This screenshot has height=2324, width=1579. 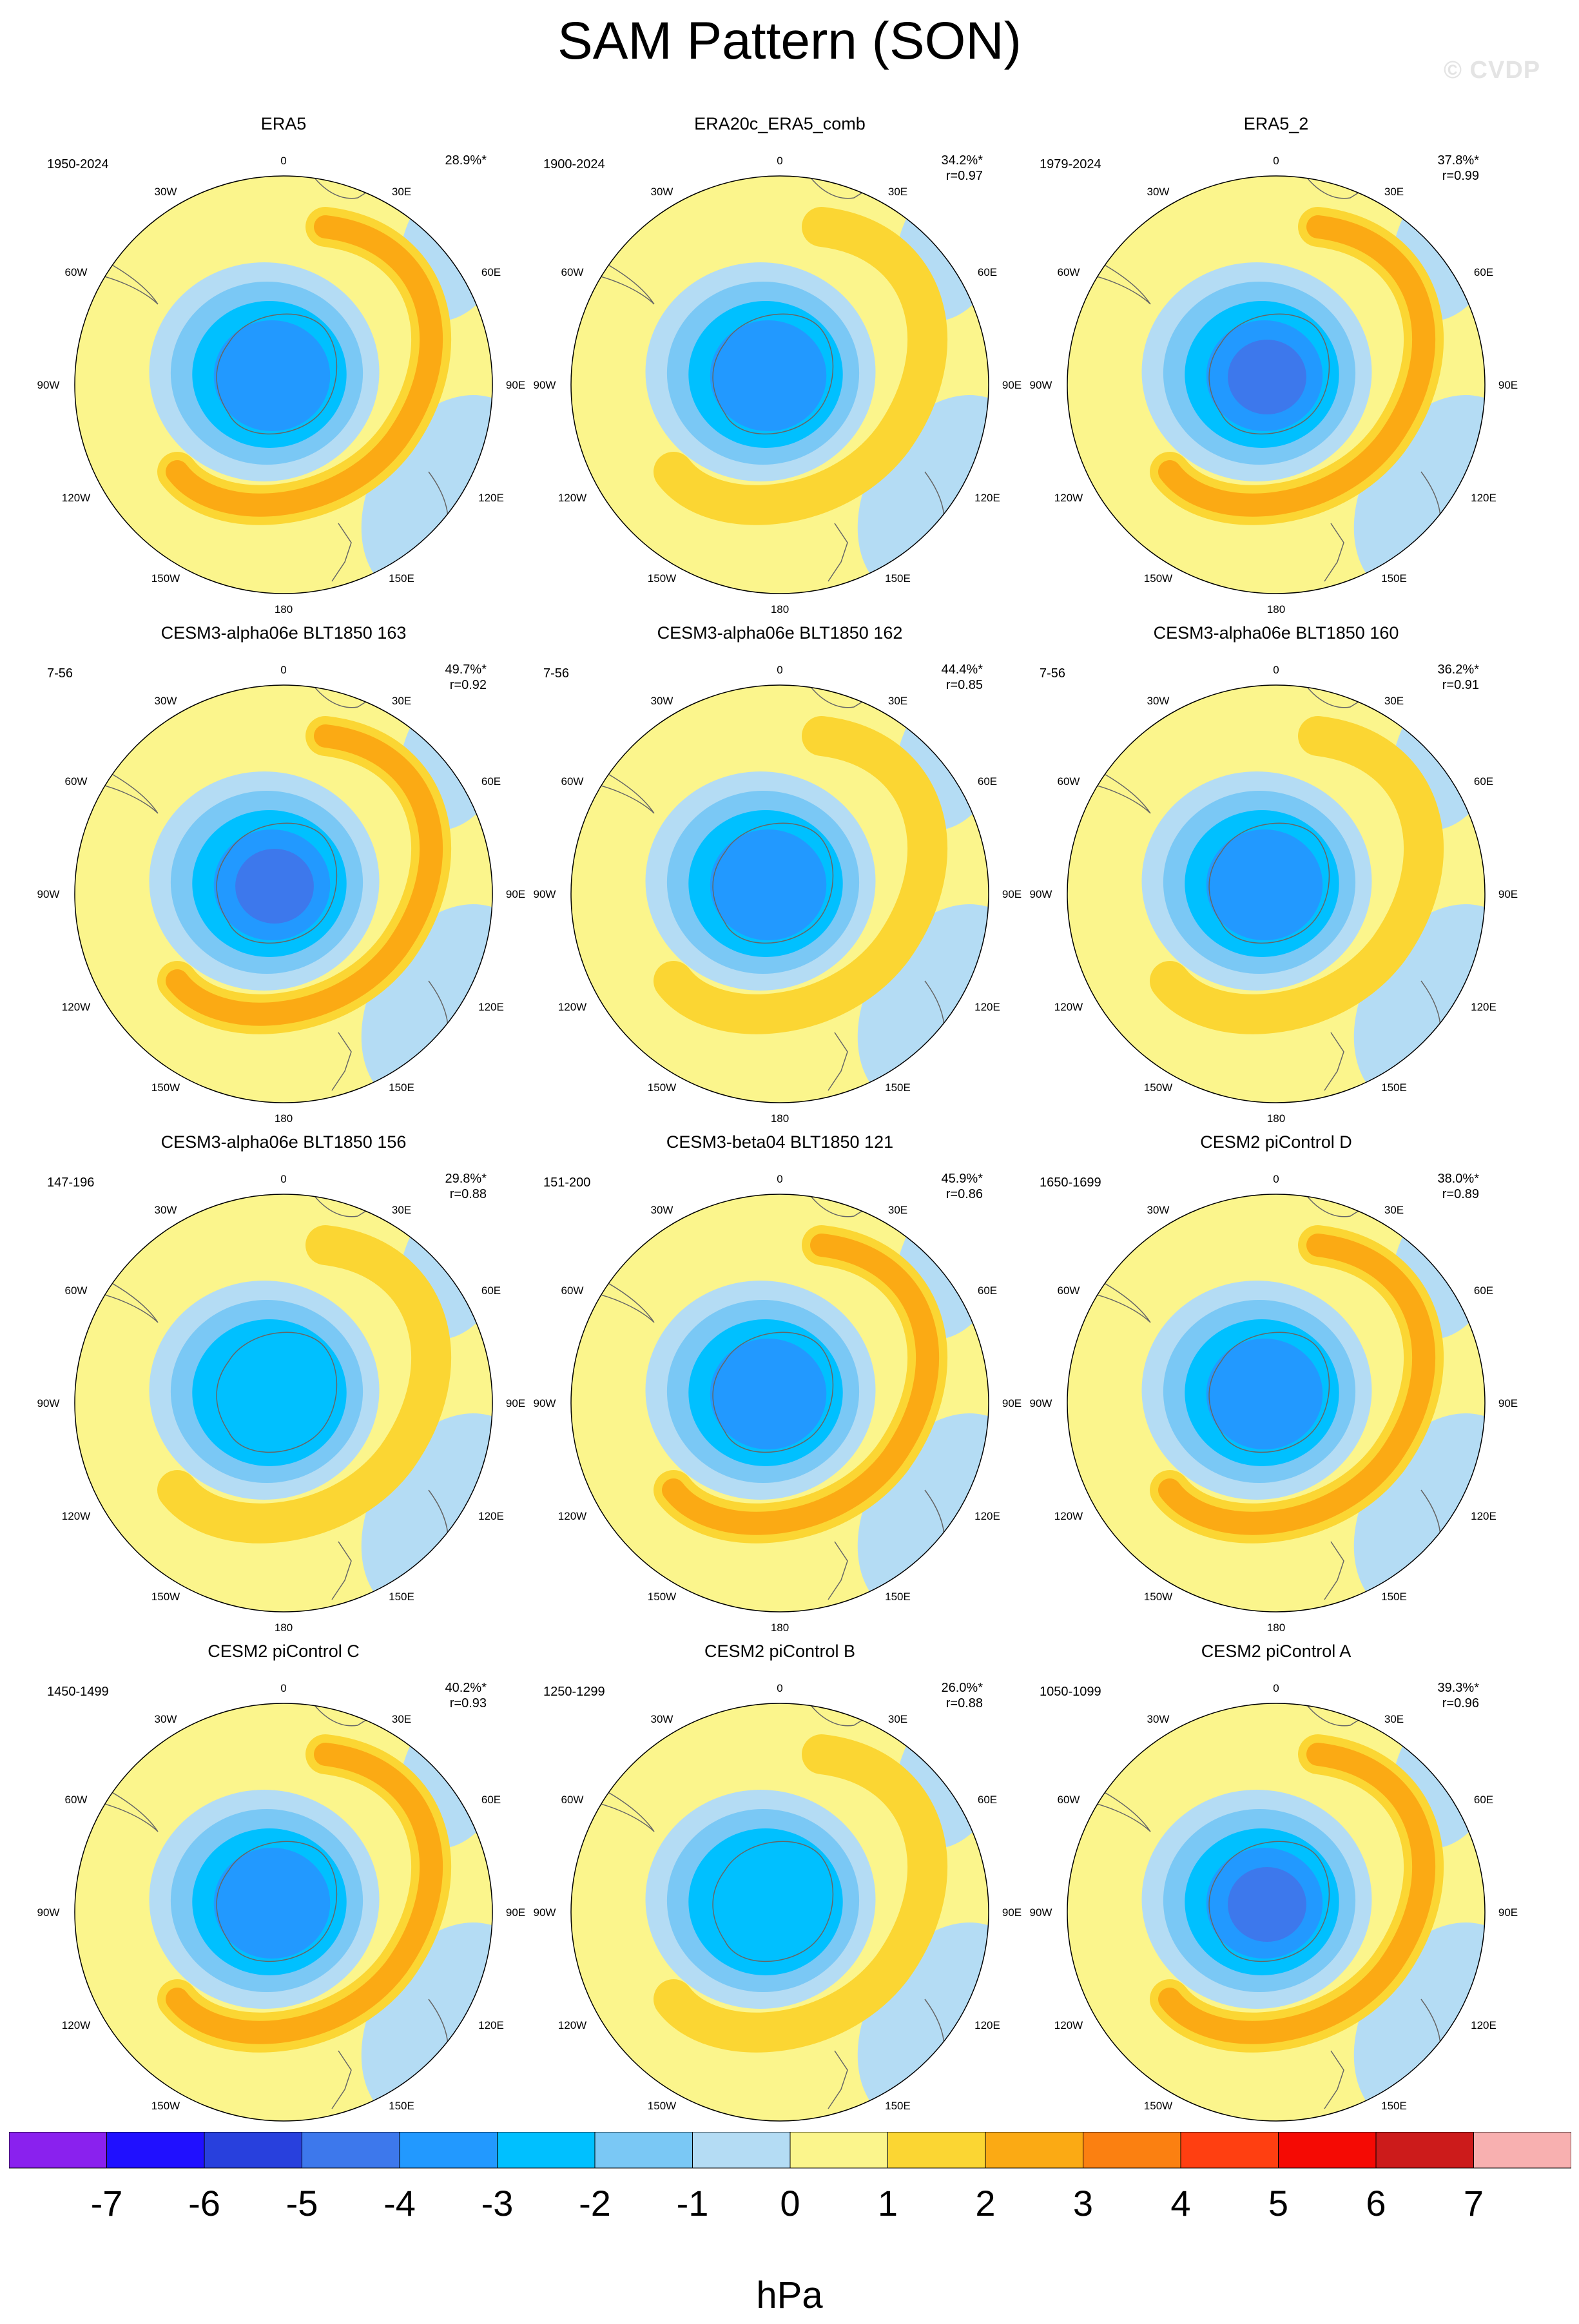 What do you see at coordinates (780, 124) in the screenshot?
I see `panel-title: ERA20c_ERA5_comb` at bounding box center [780, 124].